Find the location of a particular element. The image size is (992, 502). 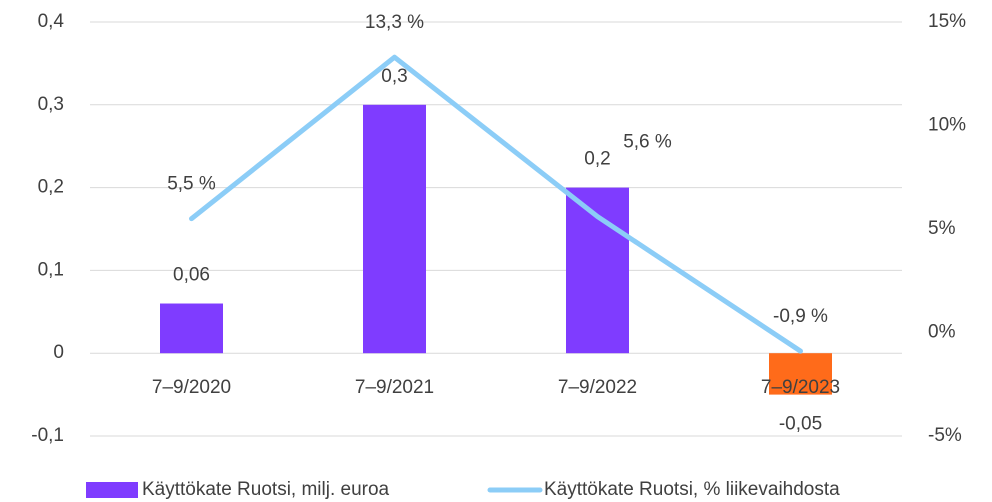

legend-swatch is located at coordinates (112, 490).